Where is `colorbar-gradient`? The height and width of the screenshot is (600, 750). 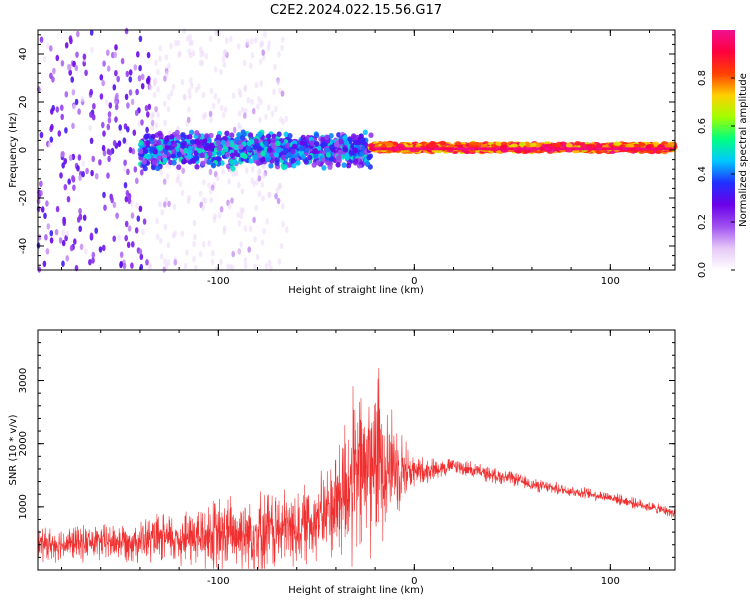 colorbar-gradient is located at coordinates (723, 150).